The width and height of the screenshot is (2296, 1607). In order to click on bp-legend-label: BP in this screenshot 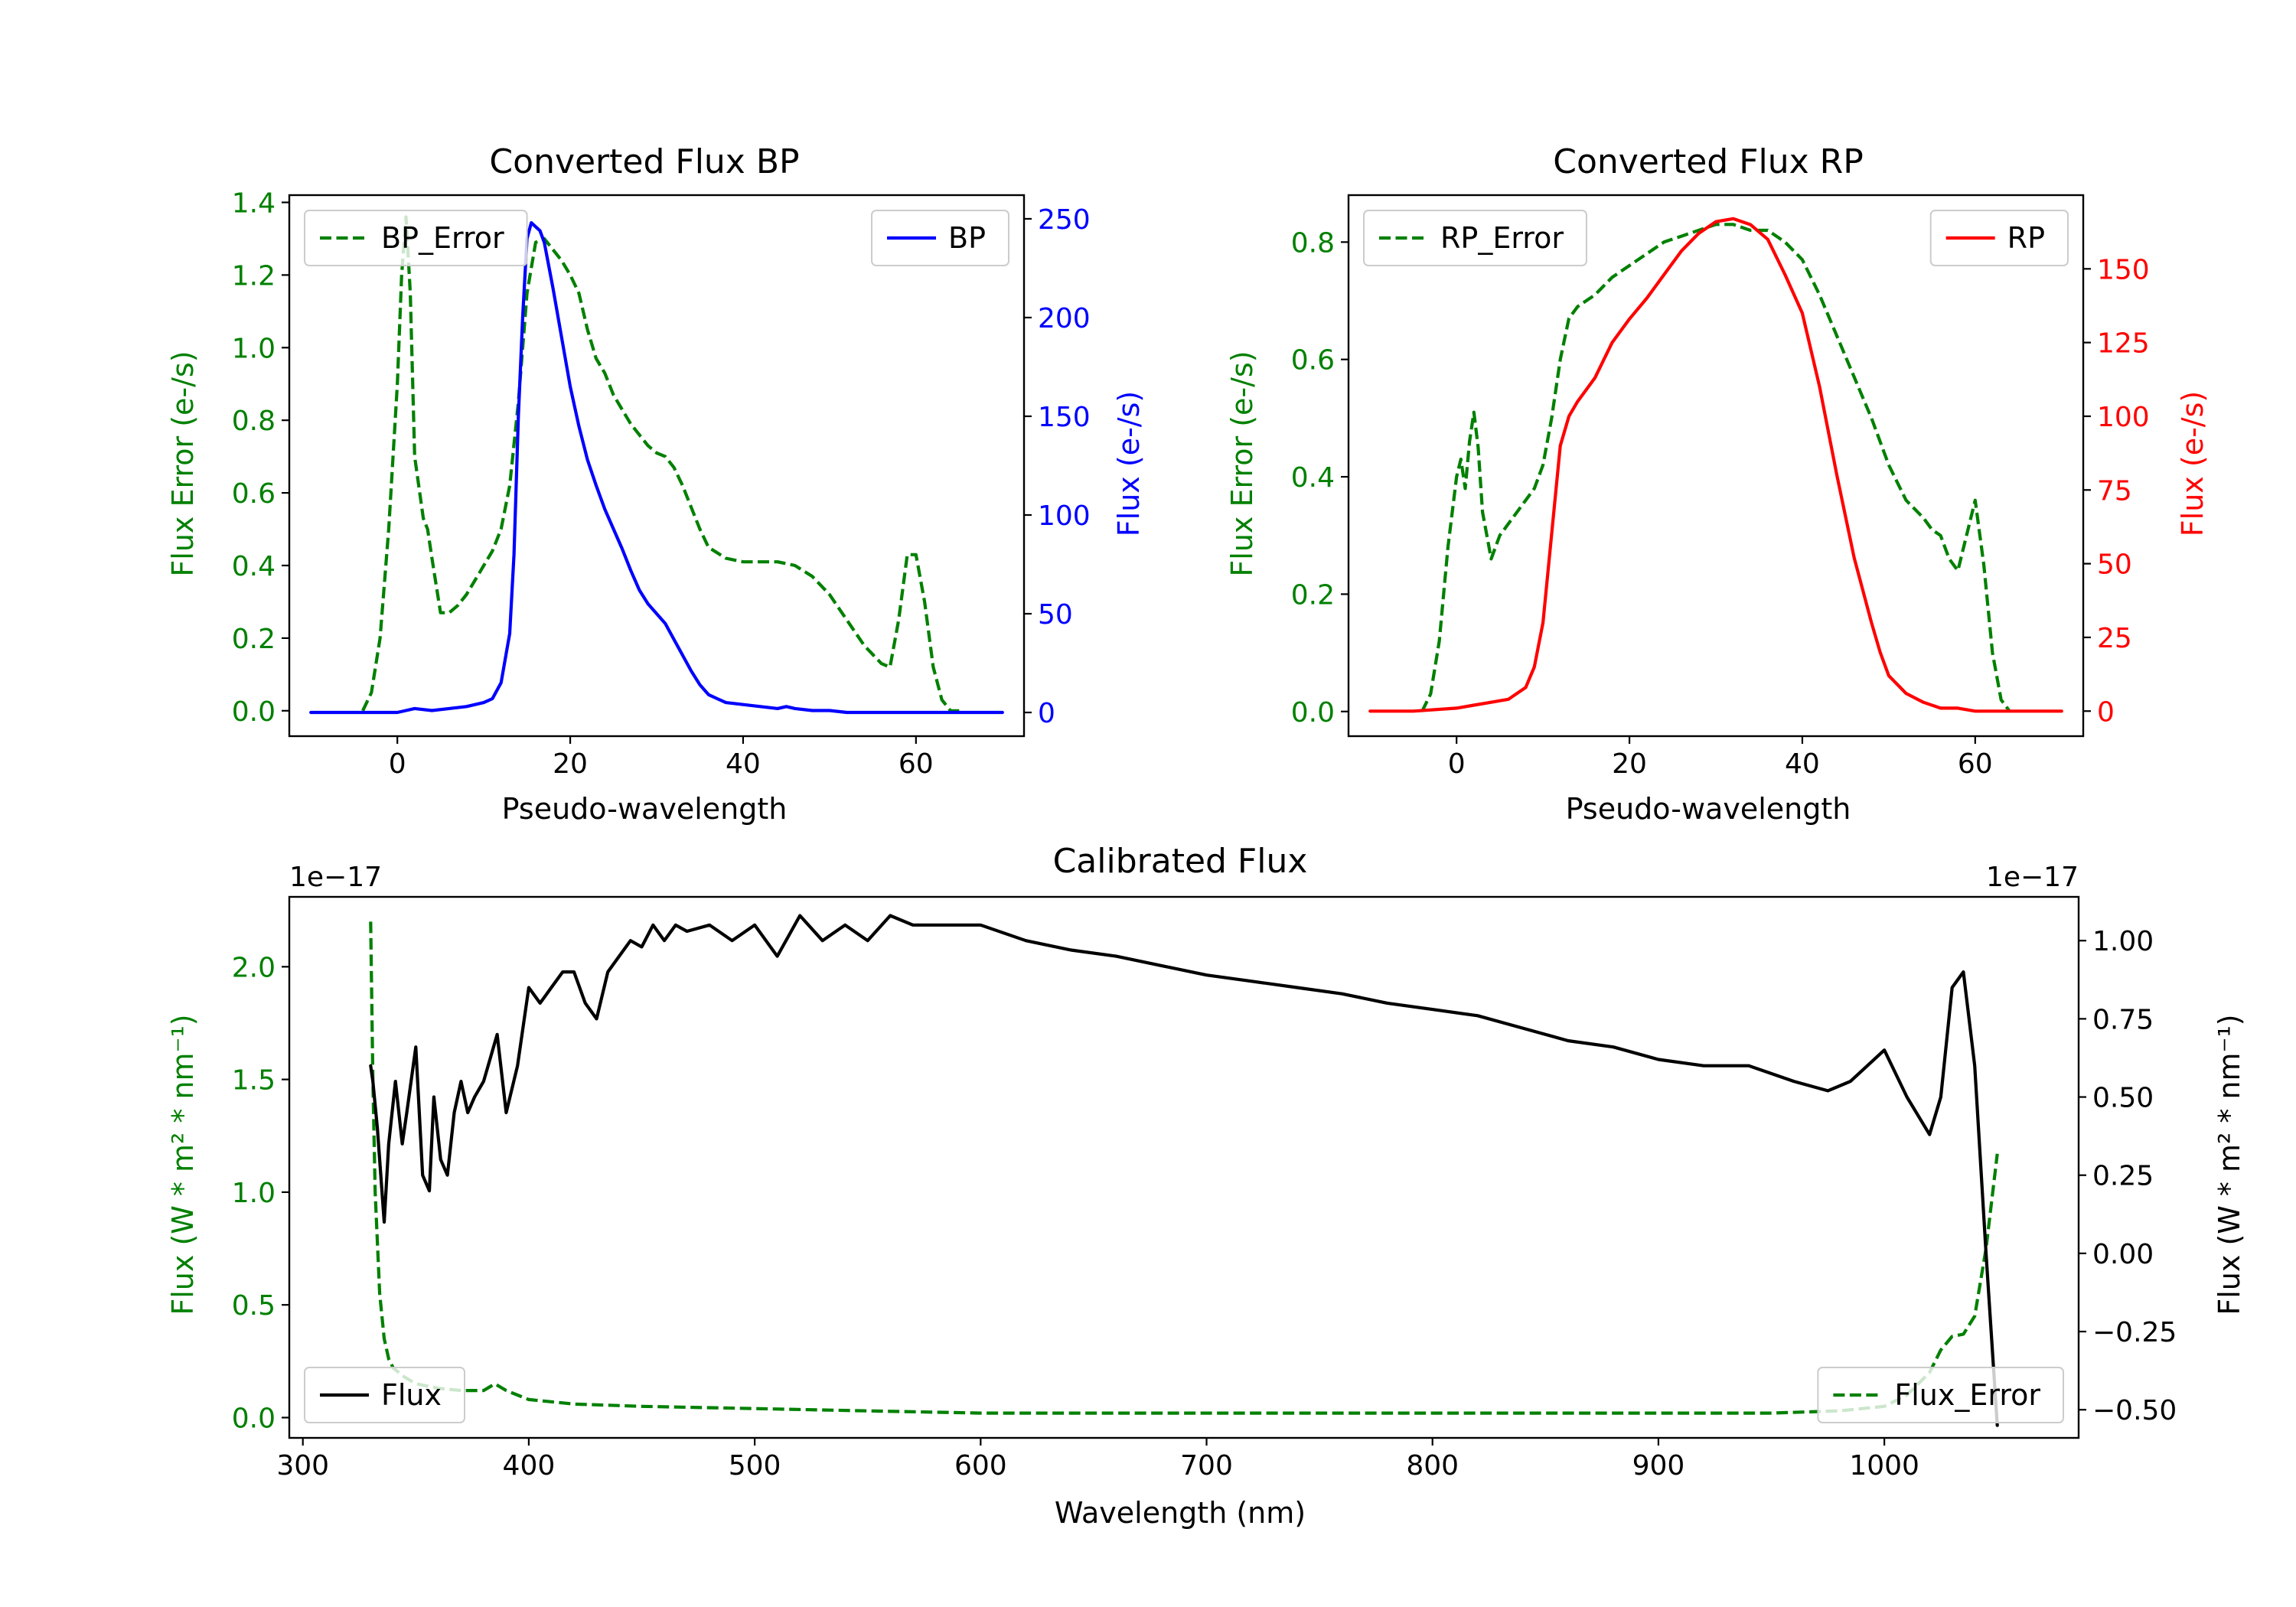, I will do `click(967, 238)`.